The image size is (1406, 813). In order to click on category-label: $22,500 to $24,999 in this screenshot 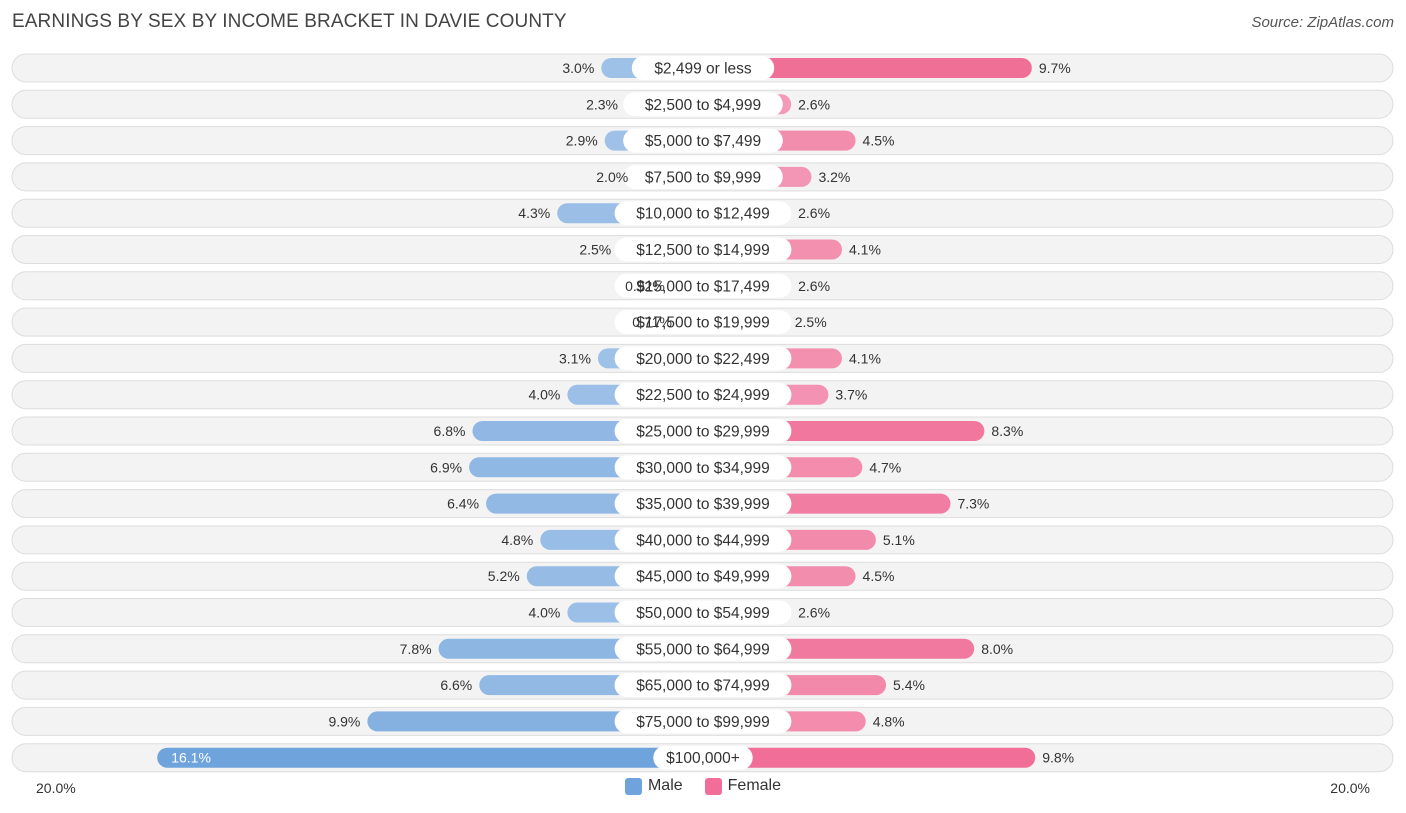, I will do `click(703, 395)`.